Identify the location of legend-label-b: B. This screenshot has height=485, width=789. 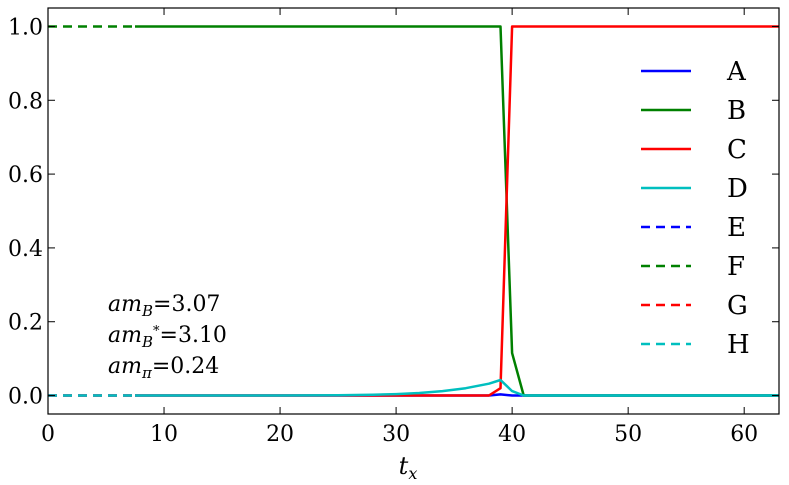
(736, 111).